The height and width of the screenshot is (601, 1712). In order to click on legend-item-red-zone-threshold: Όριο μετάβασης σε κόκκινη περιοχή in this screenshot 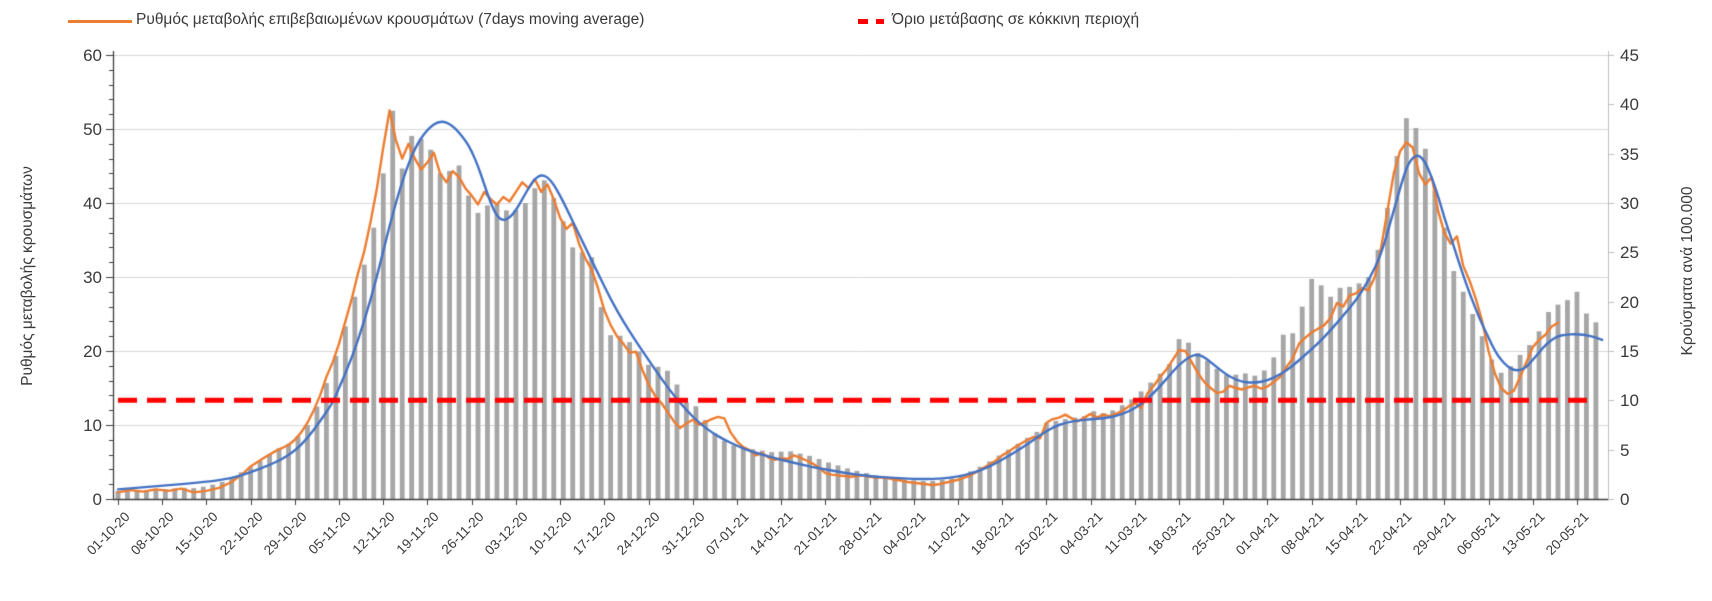, I will do `click(1016, 19)`.